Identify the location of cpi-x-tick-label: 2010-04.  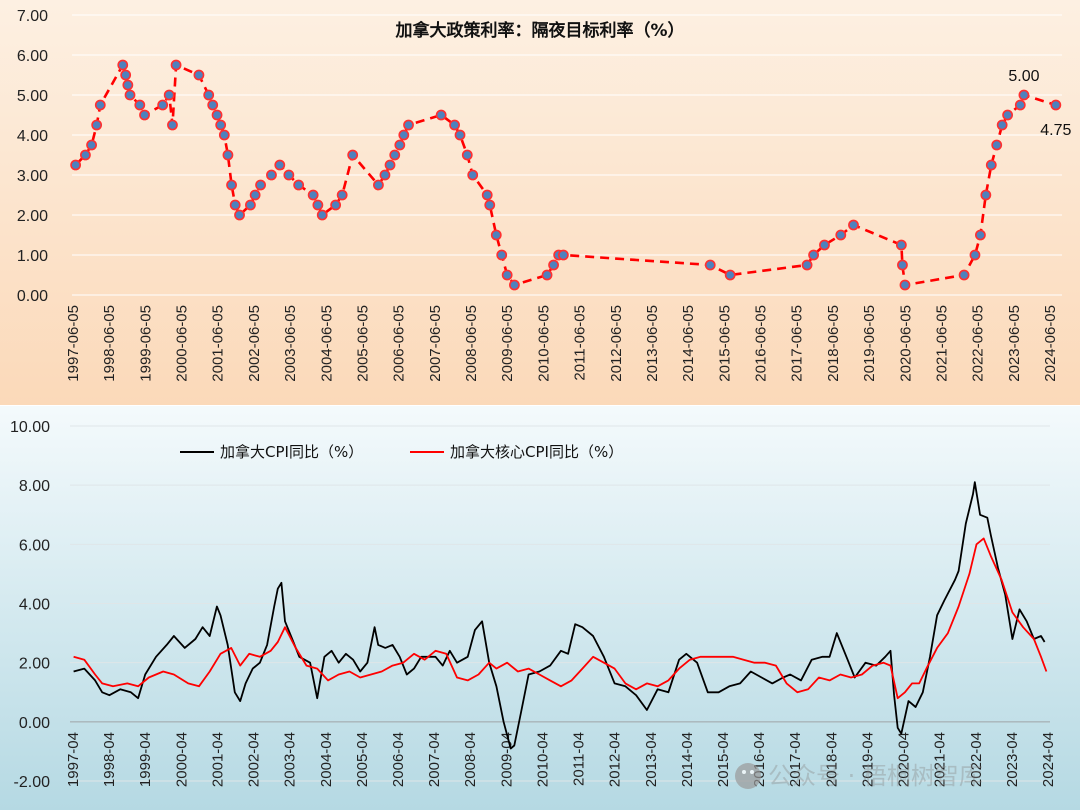
(542, 759).